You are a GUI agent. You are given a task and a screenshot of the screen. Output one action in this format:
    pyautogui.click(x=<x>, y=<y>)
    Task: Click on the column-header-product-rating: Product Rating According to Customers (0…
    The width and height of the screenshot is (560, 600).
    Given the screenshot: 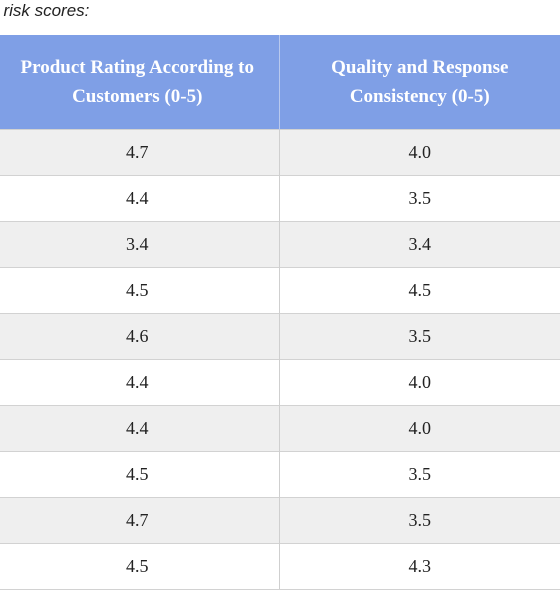 What is the action you would take?
    pyautogui.click(x=140, y=82)
    